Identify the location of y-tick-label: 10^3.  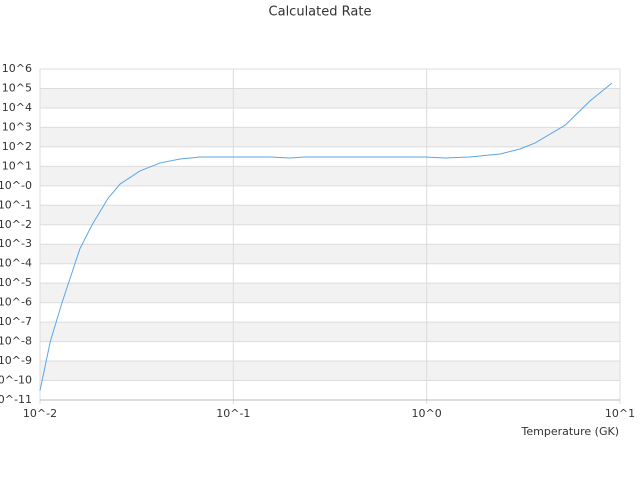
(17, 126).